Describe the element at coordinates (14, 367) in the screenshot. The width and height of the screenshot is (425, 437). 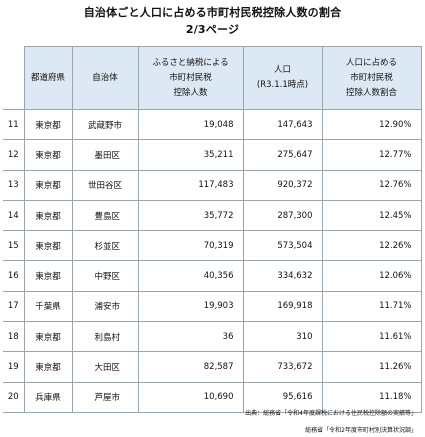
I see `rank-cell: 19` at that location.